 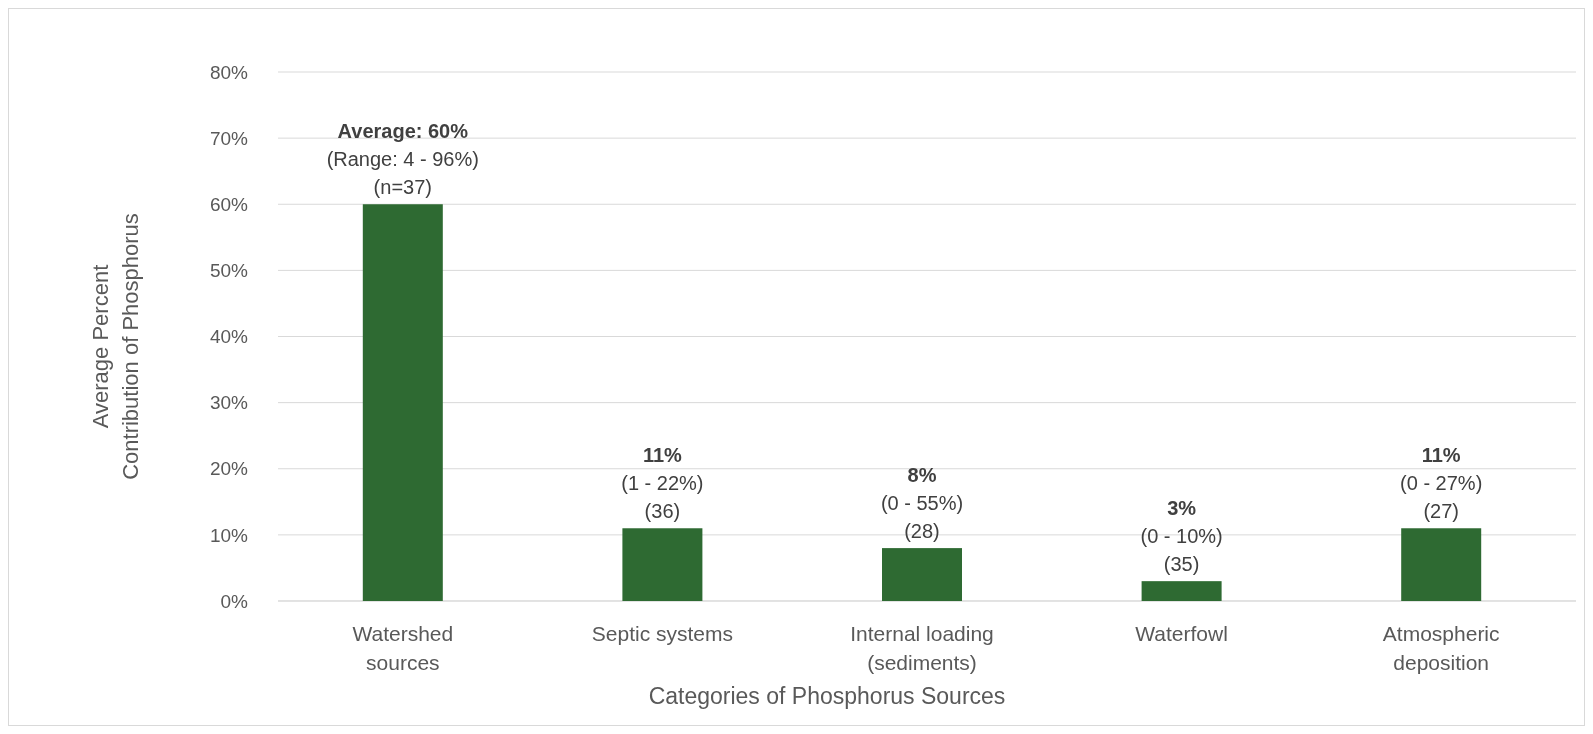 I want to click on y-tick-label: 50%, so click(x=229, y=271).